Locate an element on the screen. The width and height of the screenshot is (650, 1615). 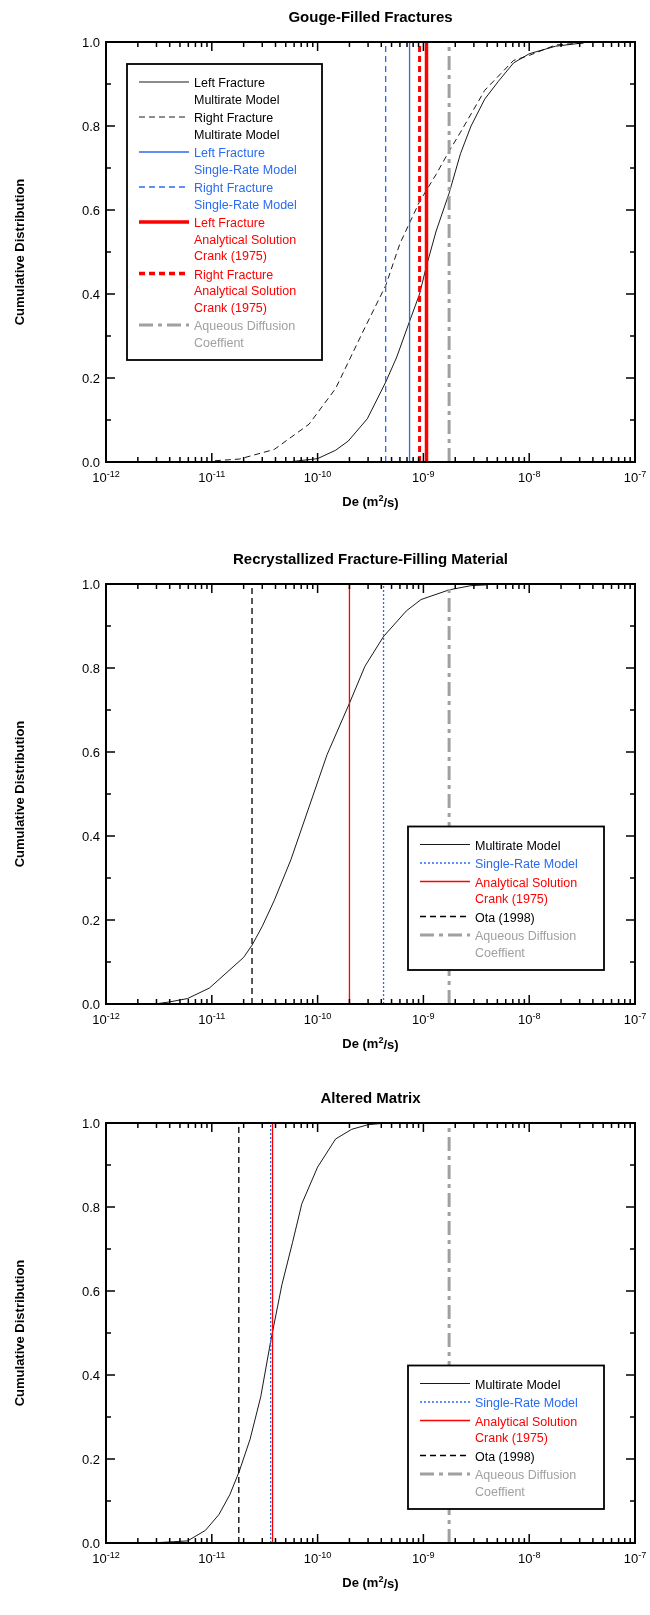
legend-label: Left Fracture Analytical Solution Crank (1975) is located at coordinates (245, 239).